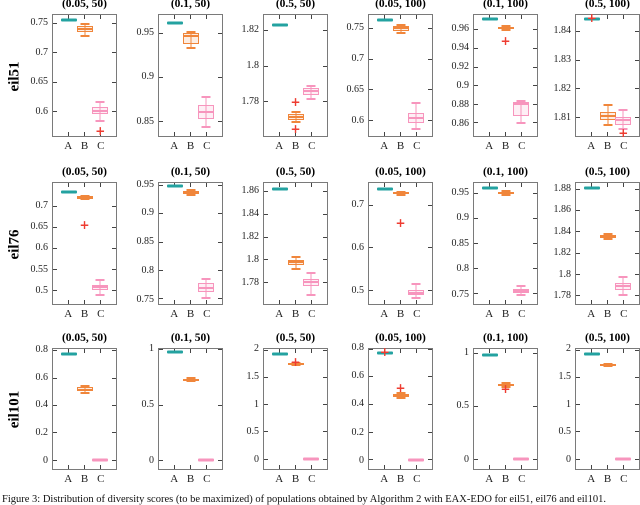 This screenshot has width=640, height=505. Describe the element at coordinates (42, 433) in the screenshot. I see `y-tick-label: 0.2` at that location.